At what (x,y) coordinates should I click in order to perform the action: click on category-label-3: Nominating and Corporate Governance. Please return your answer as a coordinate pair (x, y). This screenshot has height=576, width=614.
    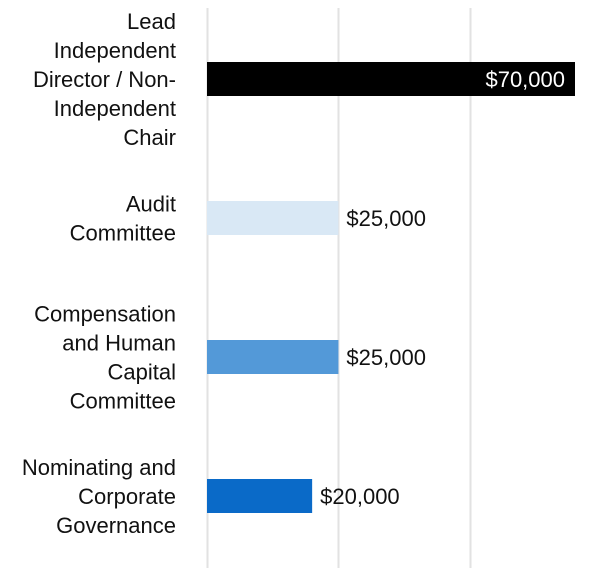
    Looking at the image, I should click on (99, 496).